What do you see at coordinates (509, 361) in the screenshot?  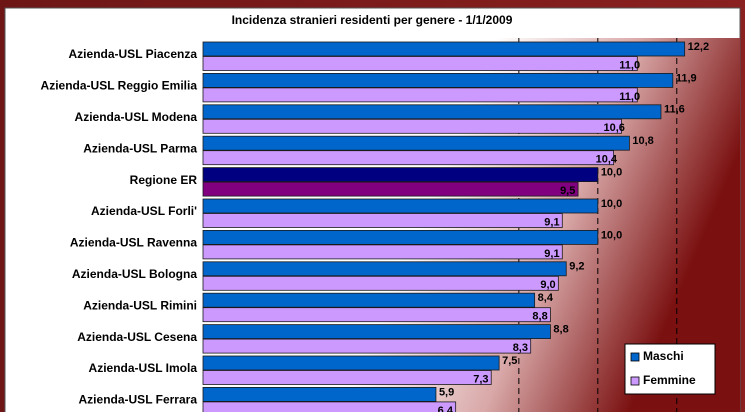 I see `value-label: 7,5` at bounding box center [509, 361].